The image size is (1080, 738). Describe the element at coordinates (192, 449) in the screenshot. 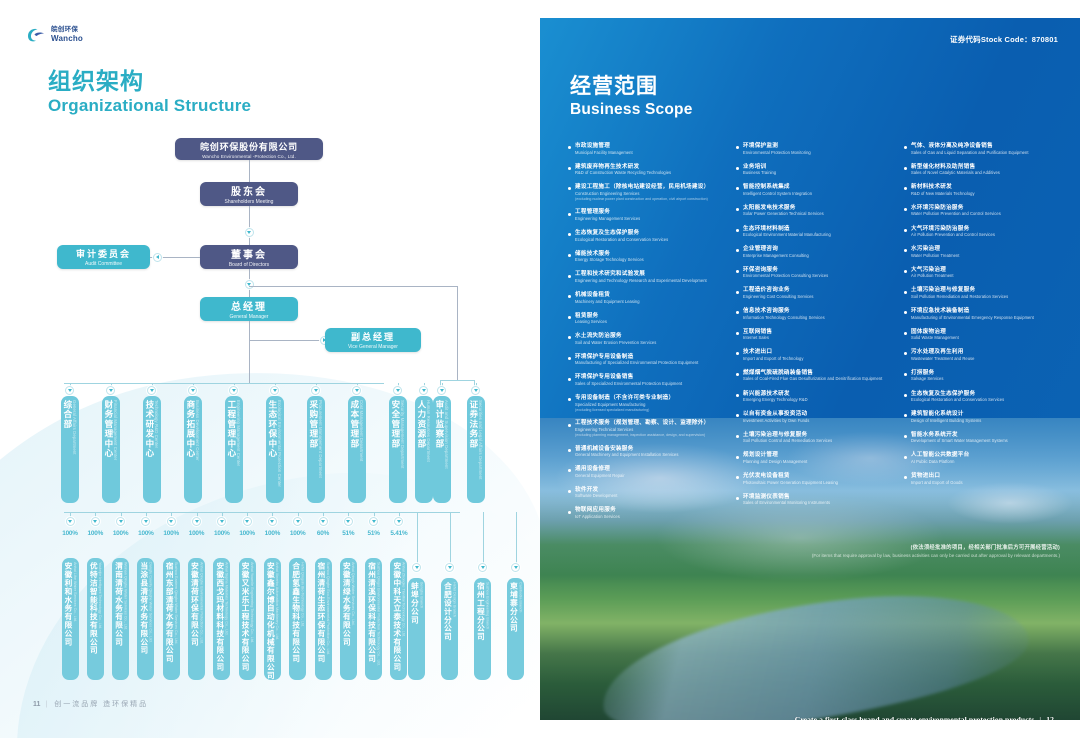

I see `department-box: 商务拓展中心 Business Development Center` at that location.